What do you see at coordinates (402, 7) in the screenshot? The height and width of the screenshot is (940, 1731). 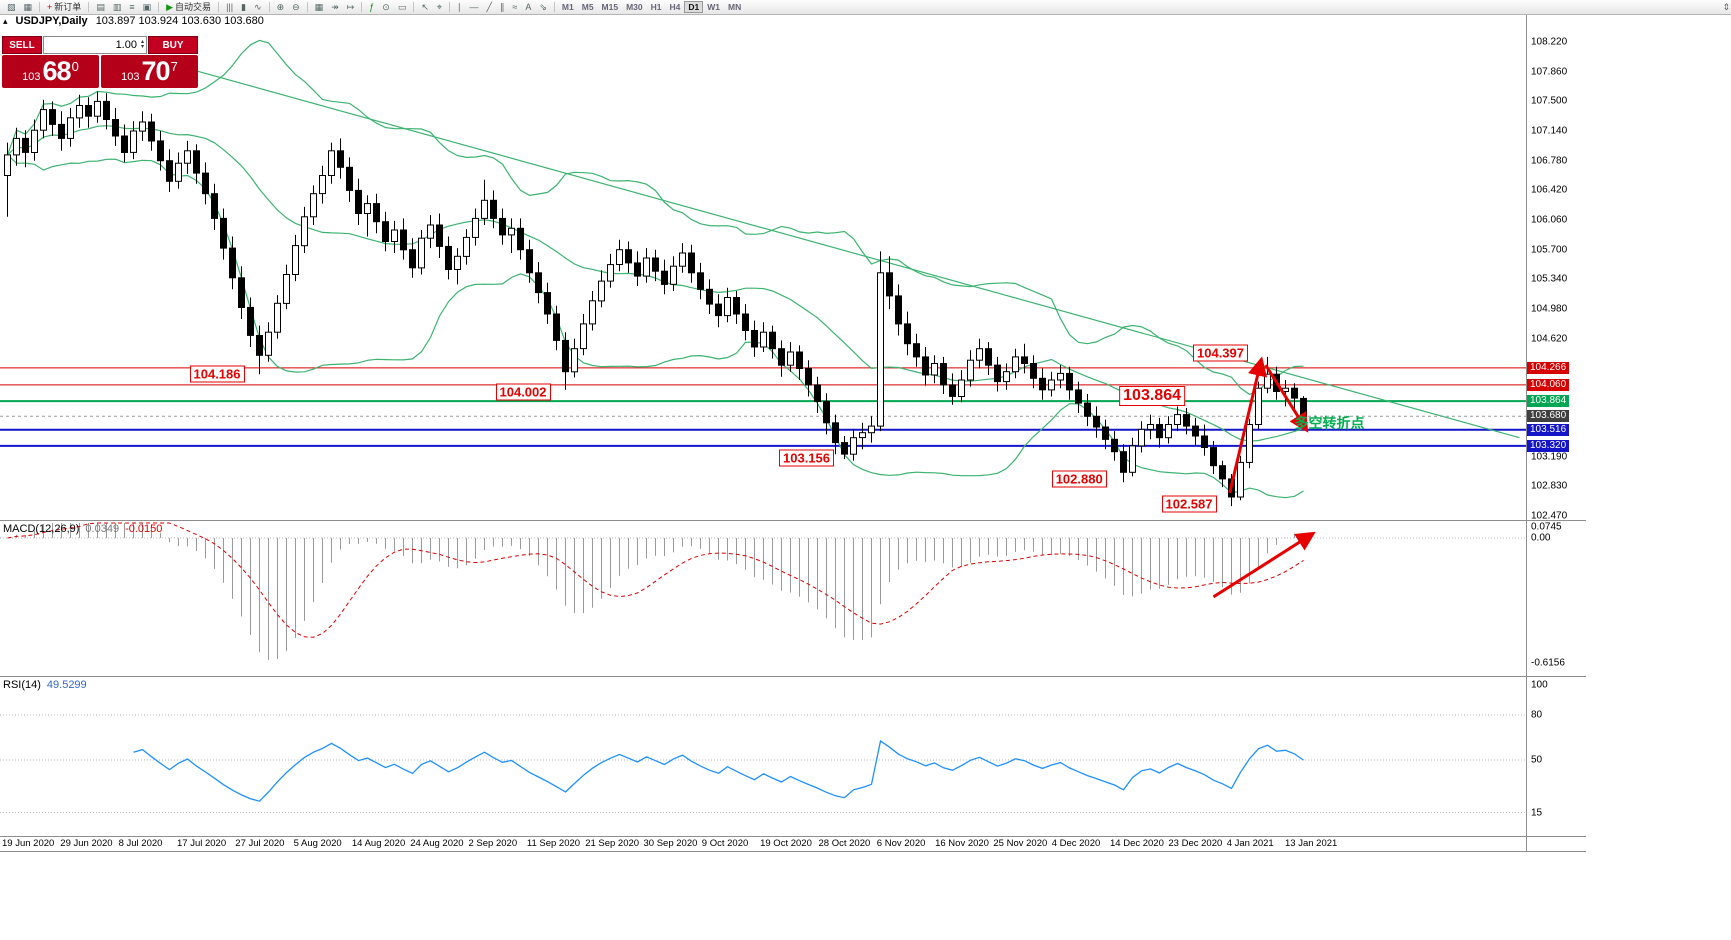 I see `templates-button: ▭` at bounding box center [402, 7].